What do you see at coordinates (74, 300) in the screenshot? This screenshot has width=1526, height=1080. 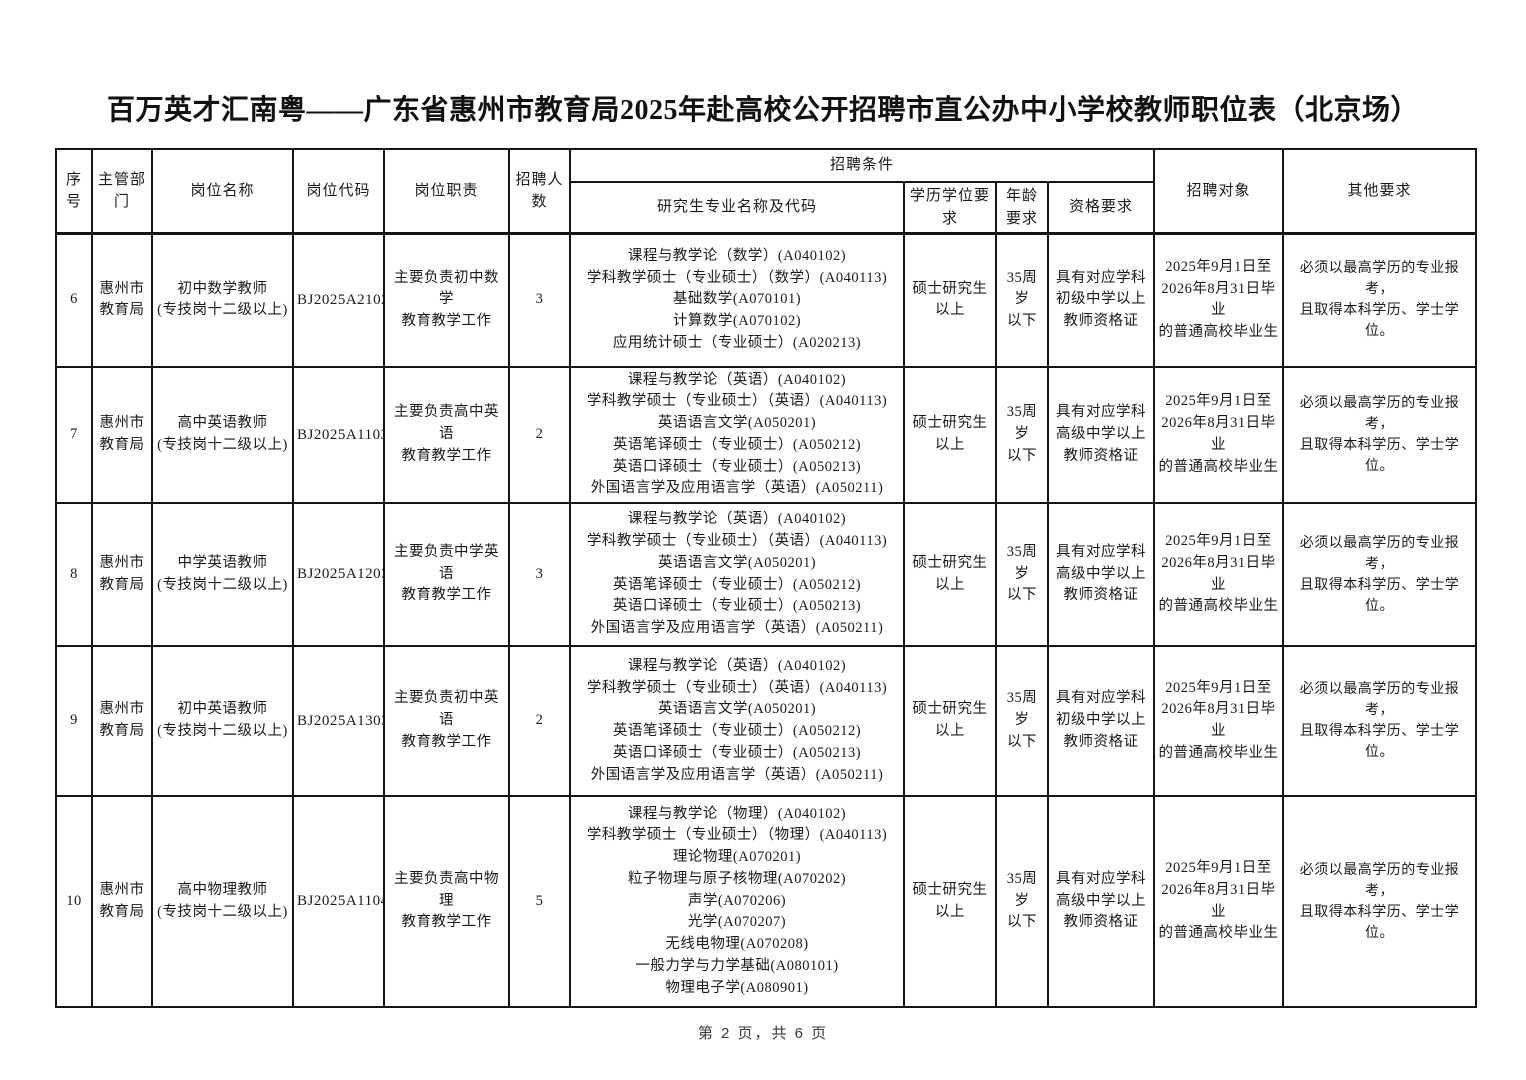 I see `cell-seq: 6` at bounding box center [74, 300].